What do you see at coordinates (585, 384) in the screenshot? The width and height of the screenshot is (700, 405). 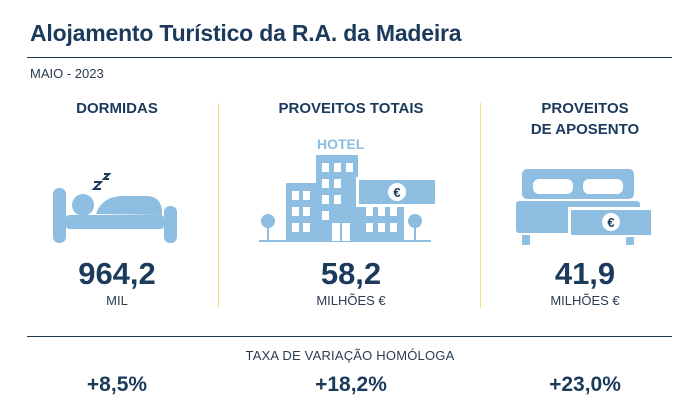 I see `variation-proveitos-aposento: +23,0%` at bounding box center [585, 384].